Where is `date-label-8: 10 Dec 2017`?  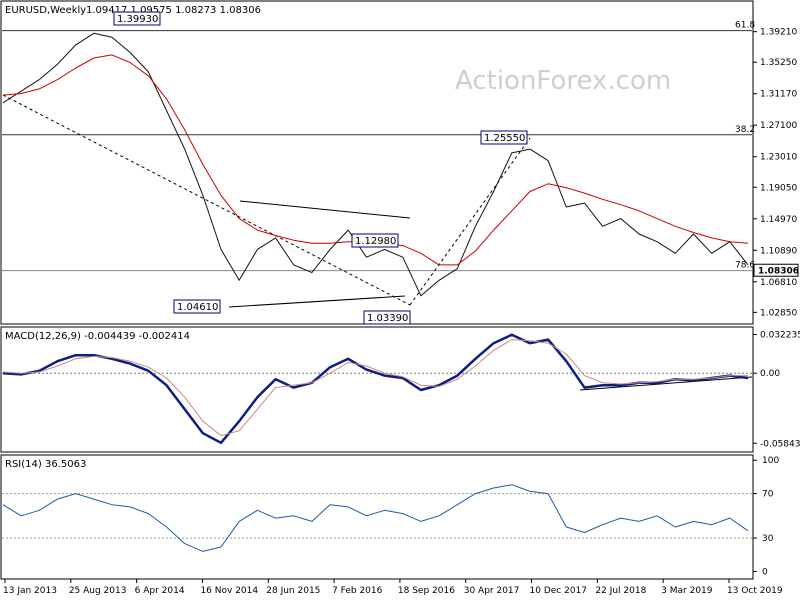
date-label-8: 10 Dec 2017 is located at coordinates (559, 591).